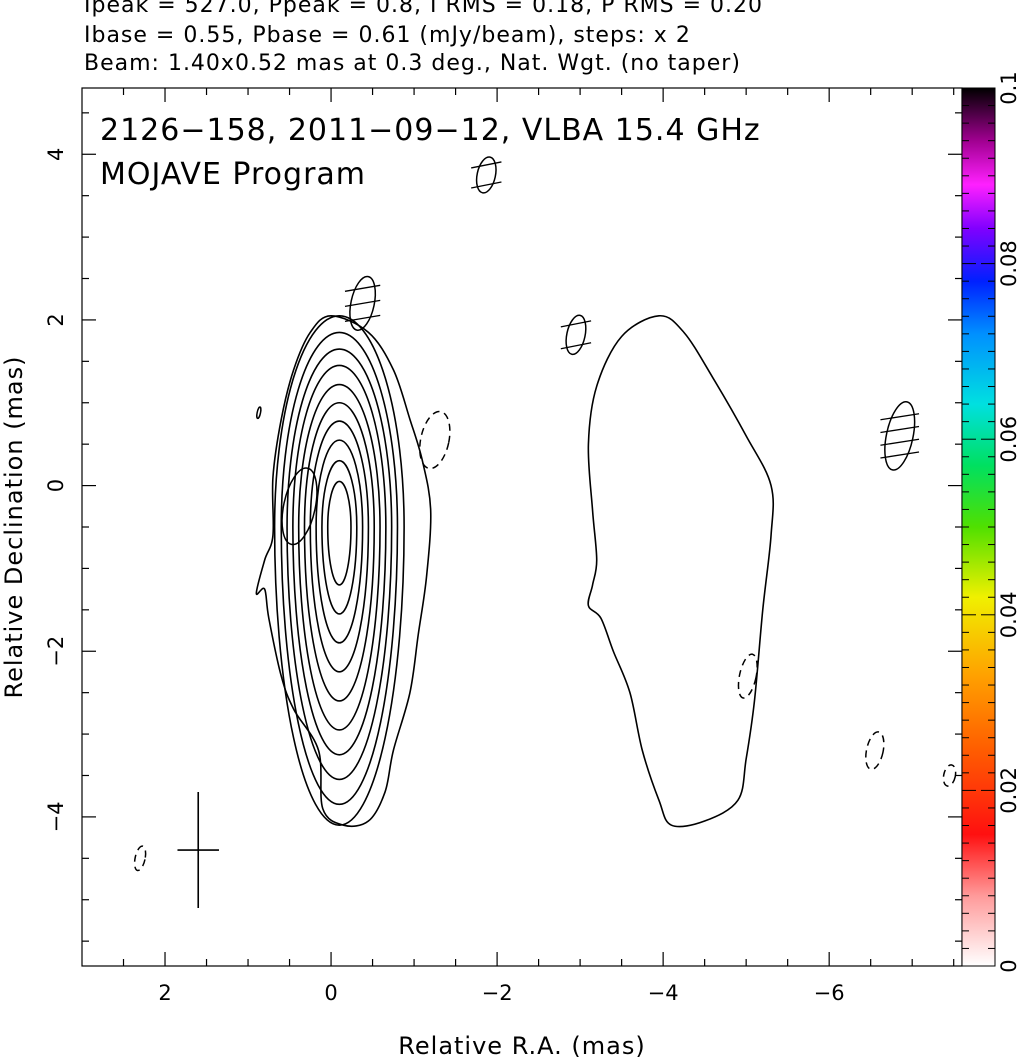 This screenshot has height=1061, width=1022. Describe the element at coordinates (164, 993) in the screenshot. I see `x-tick-label: 2` at that location.